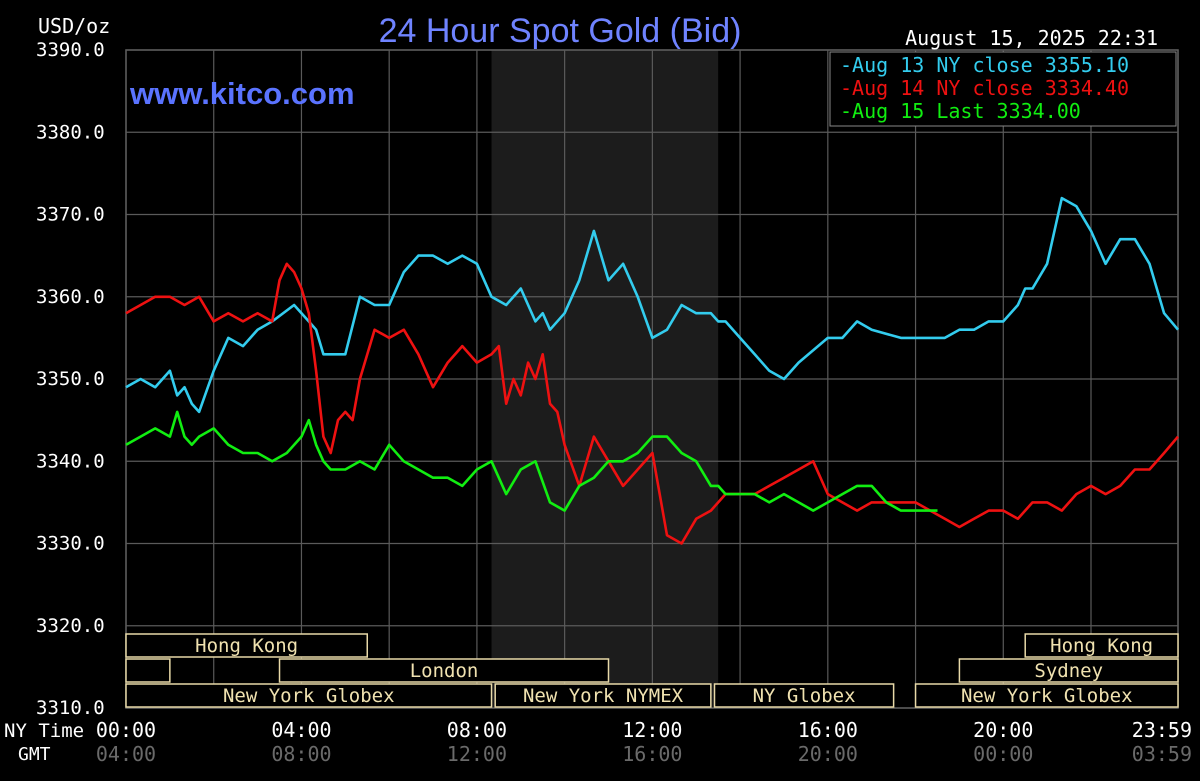 Image resolution: width=1200 pixels, height=781 pixels. I want to click on session-bar: London, so click(444, 670).